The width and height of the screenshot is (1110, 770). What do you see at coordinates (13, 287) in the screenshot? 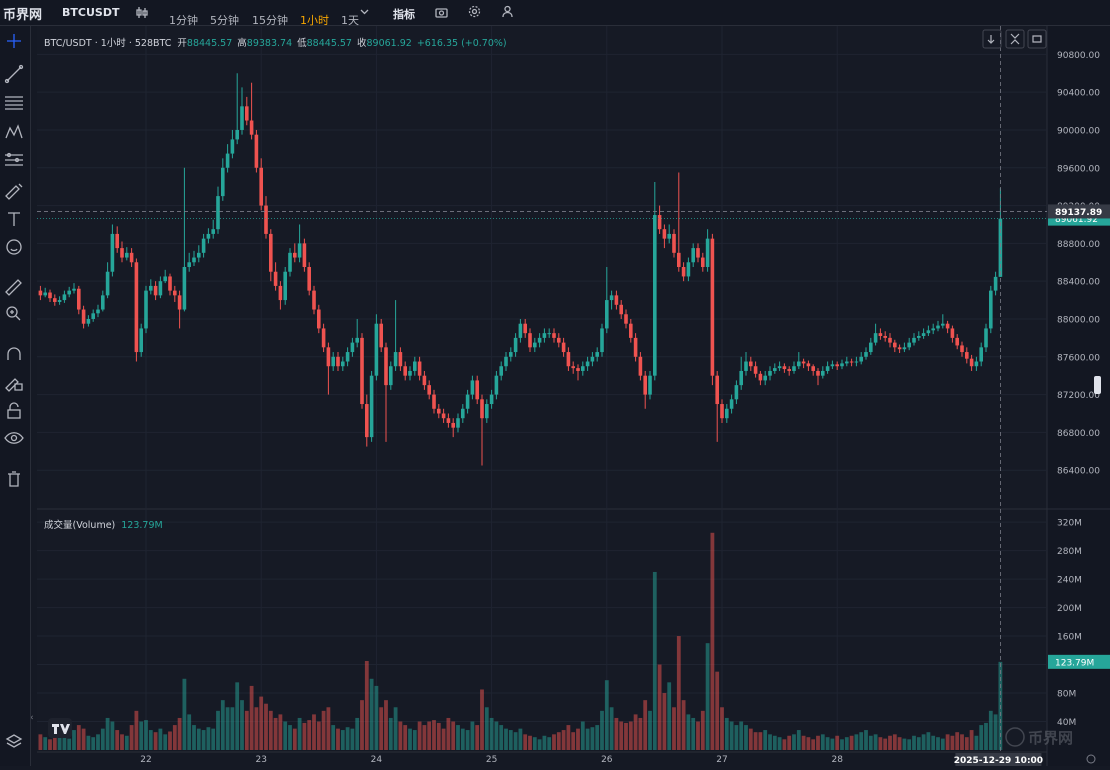
I see `measure-tool` at bounding box center [13, 287].